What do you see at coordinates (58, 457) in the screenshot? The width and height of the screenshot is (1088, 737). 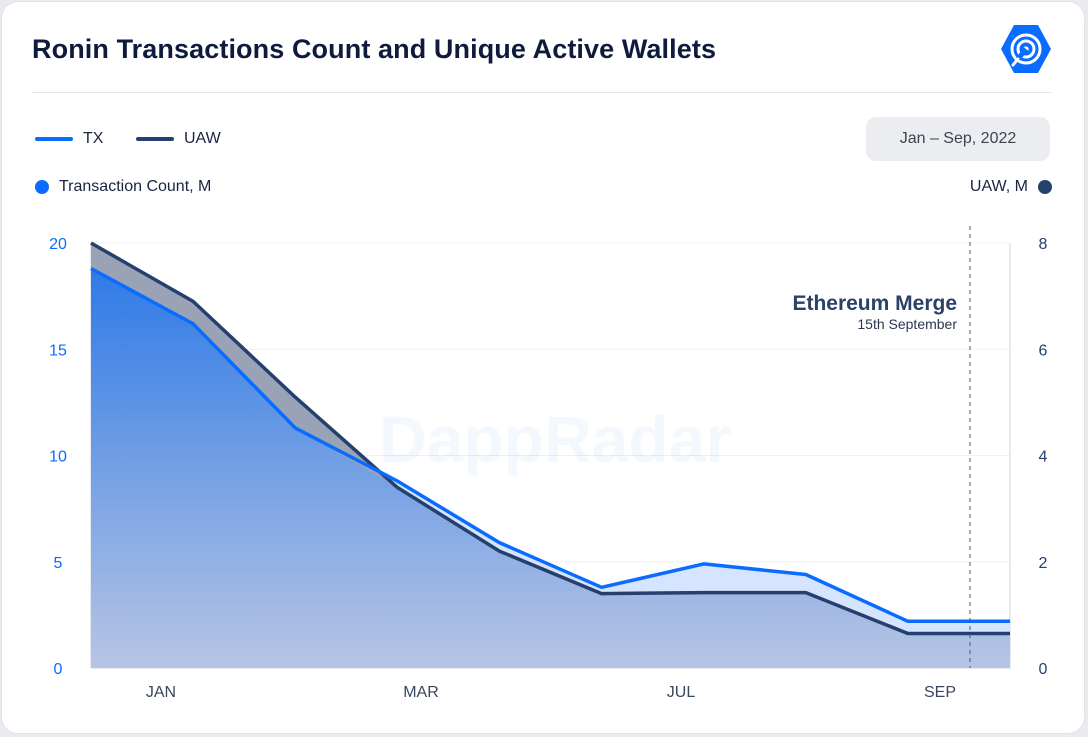 I see `left-tick-label: 10` at bounding box center [58, 457].